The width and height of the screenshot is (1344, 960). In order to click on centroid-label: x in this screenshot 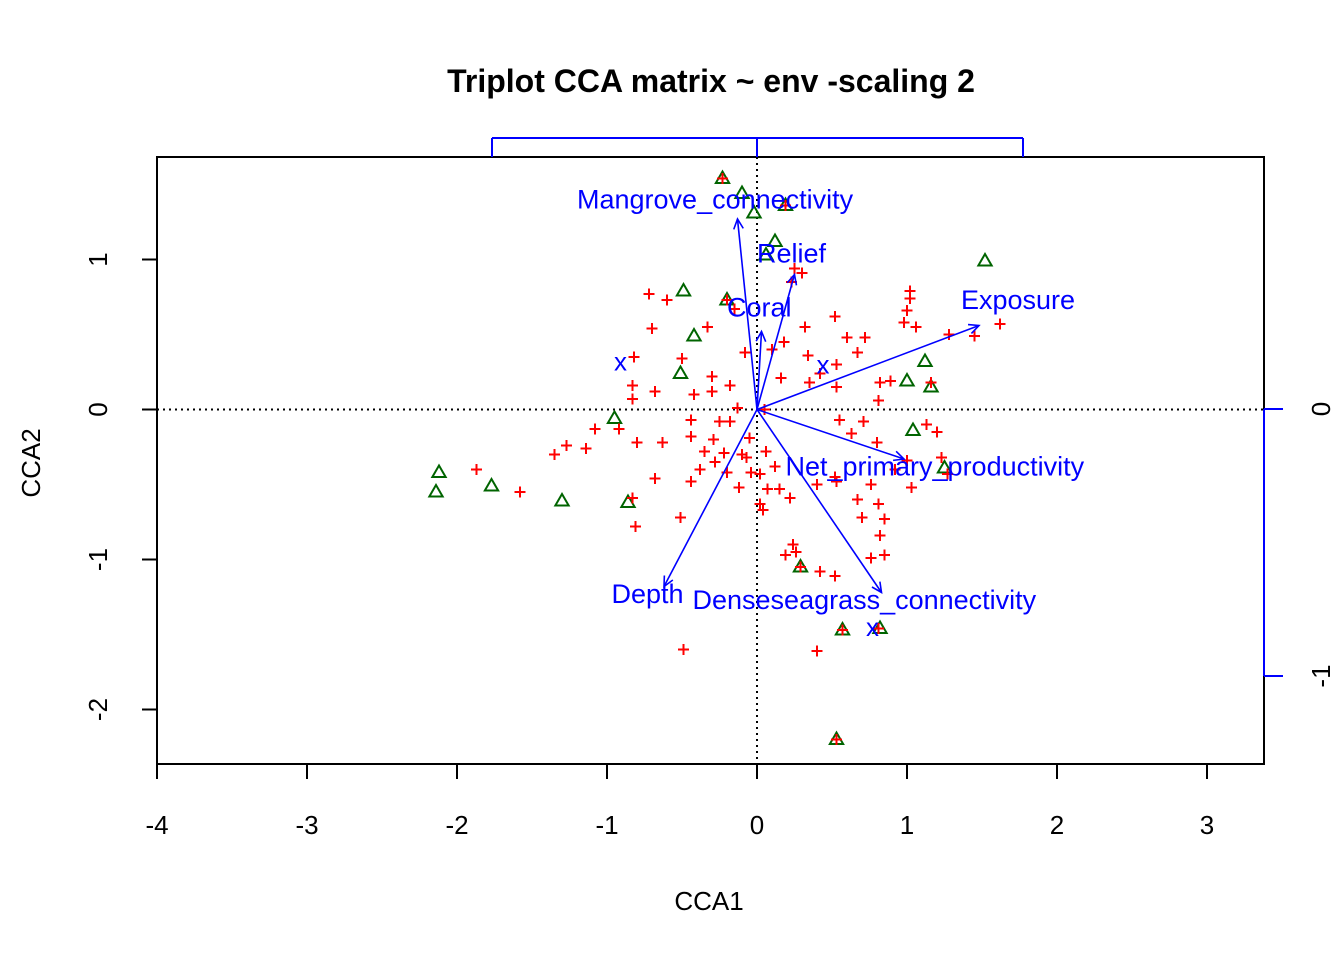, I will do `click(620, 362)`.